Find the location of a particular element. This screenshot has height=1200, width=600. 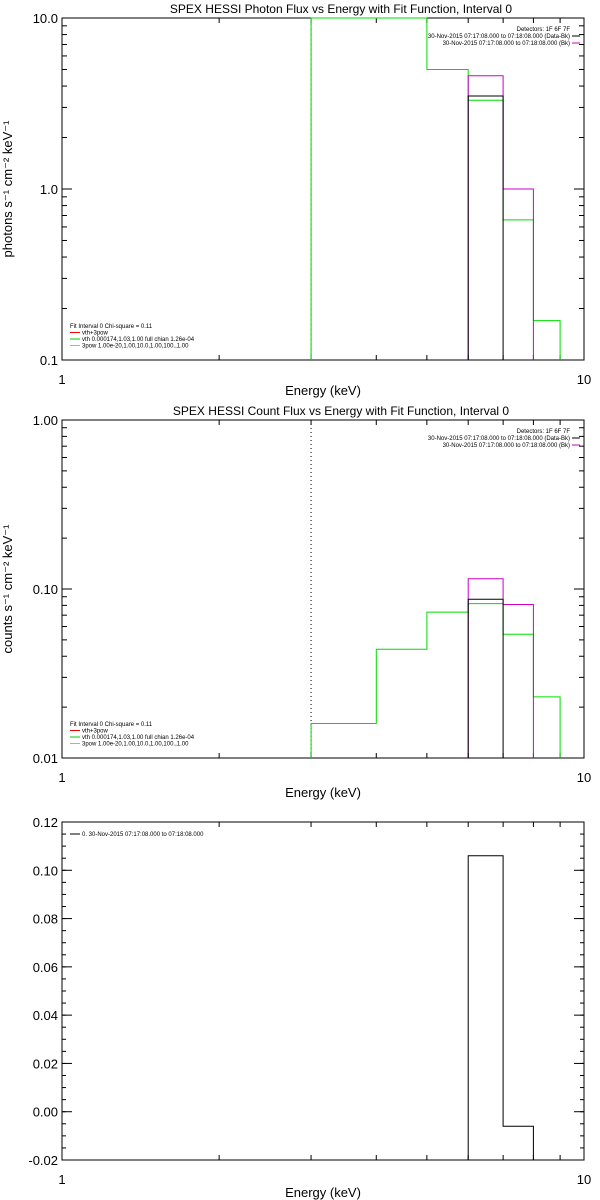

y-tick-label: 0.12 is located at coordinates (45, 822).